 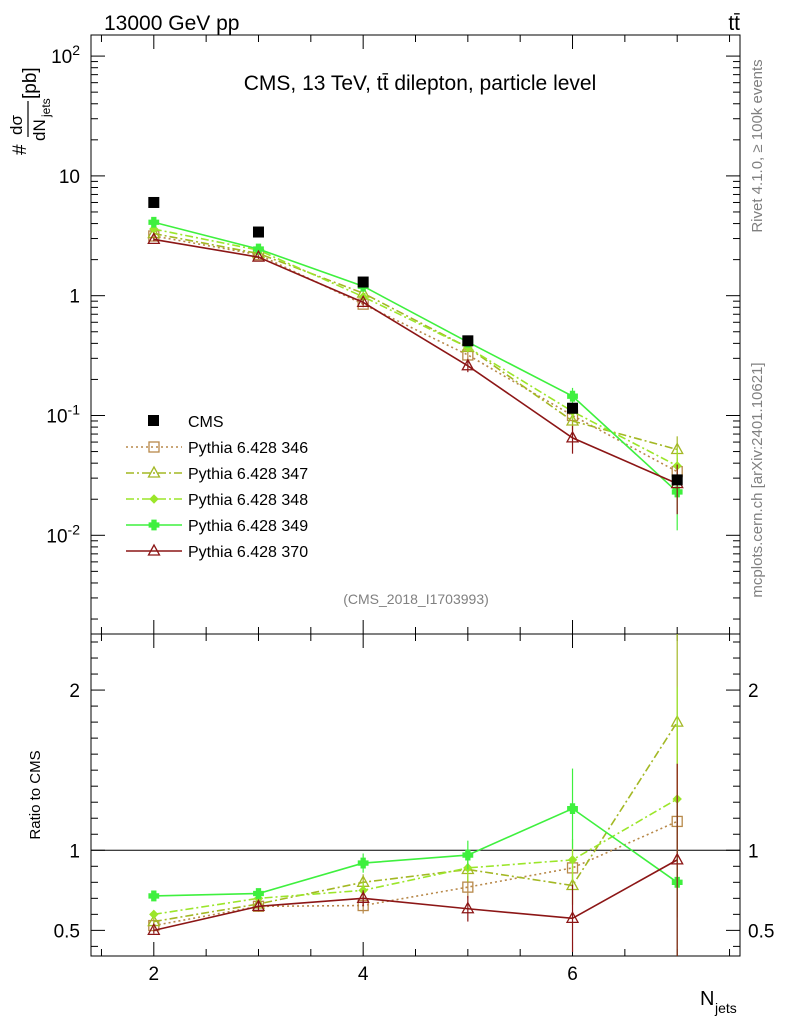 What do you see at coordinates (363, 974) in the screenshot?
I see `x-tick-label: 4` at bounding box center [363, 974].